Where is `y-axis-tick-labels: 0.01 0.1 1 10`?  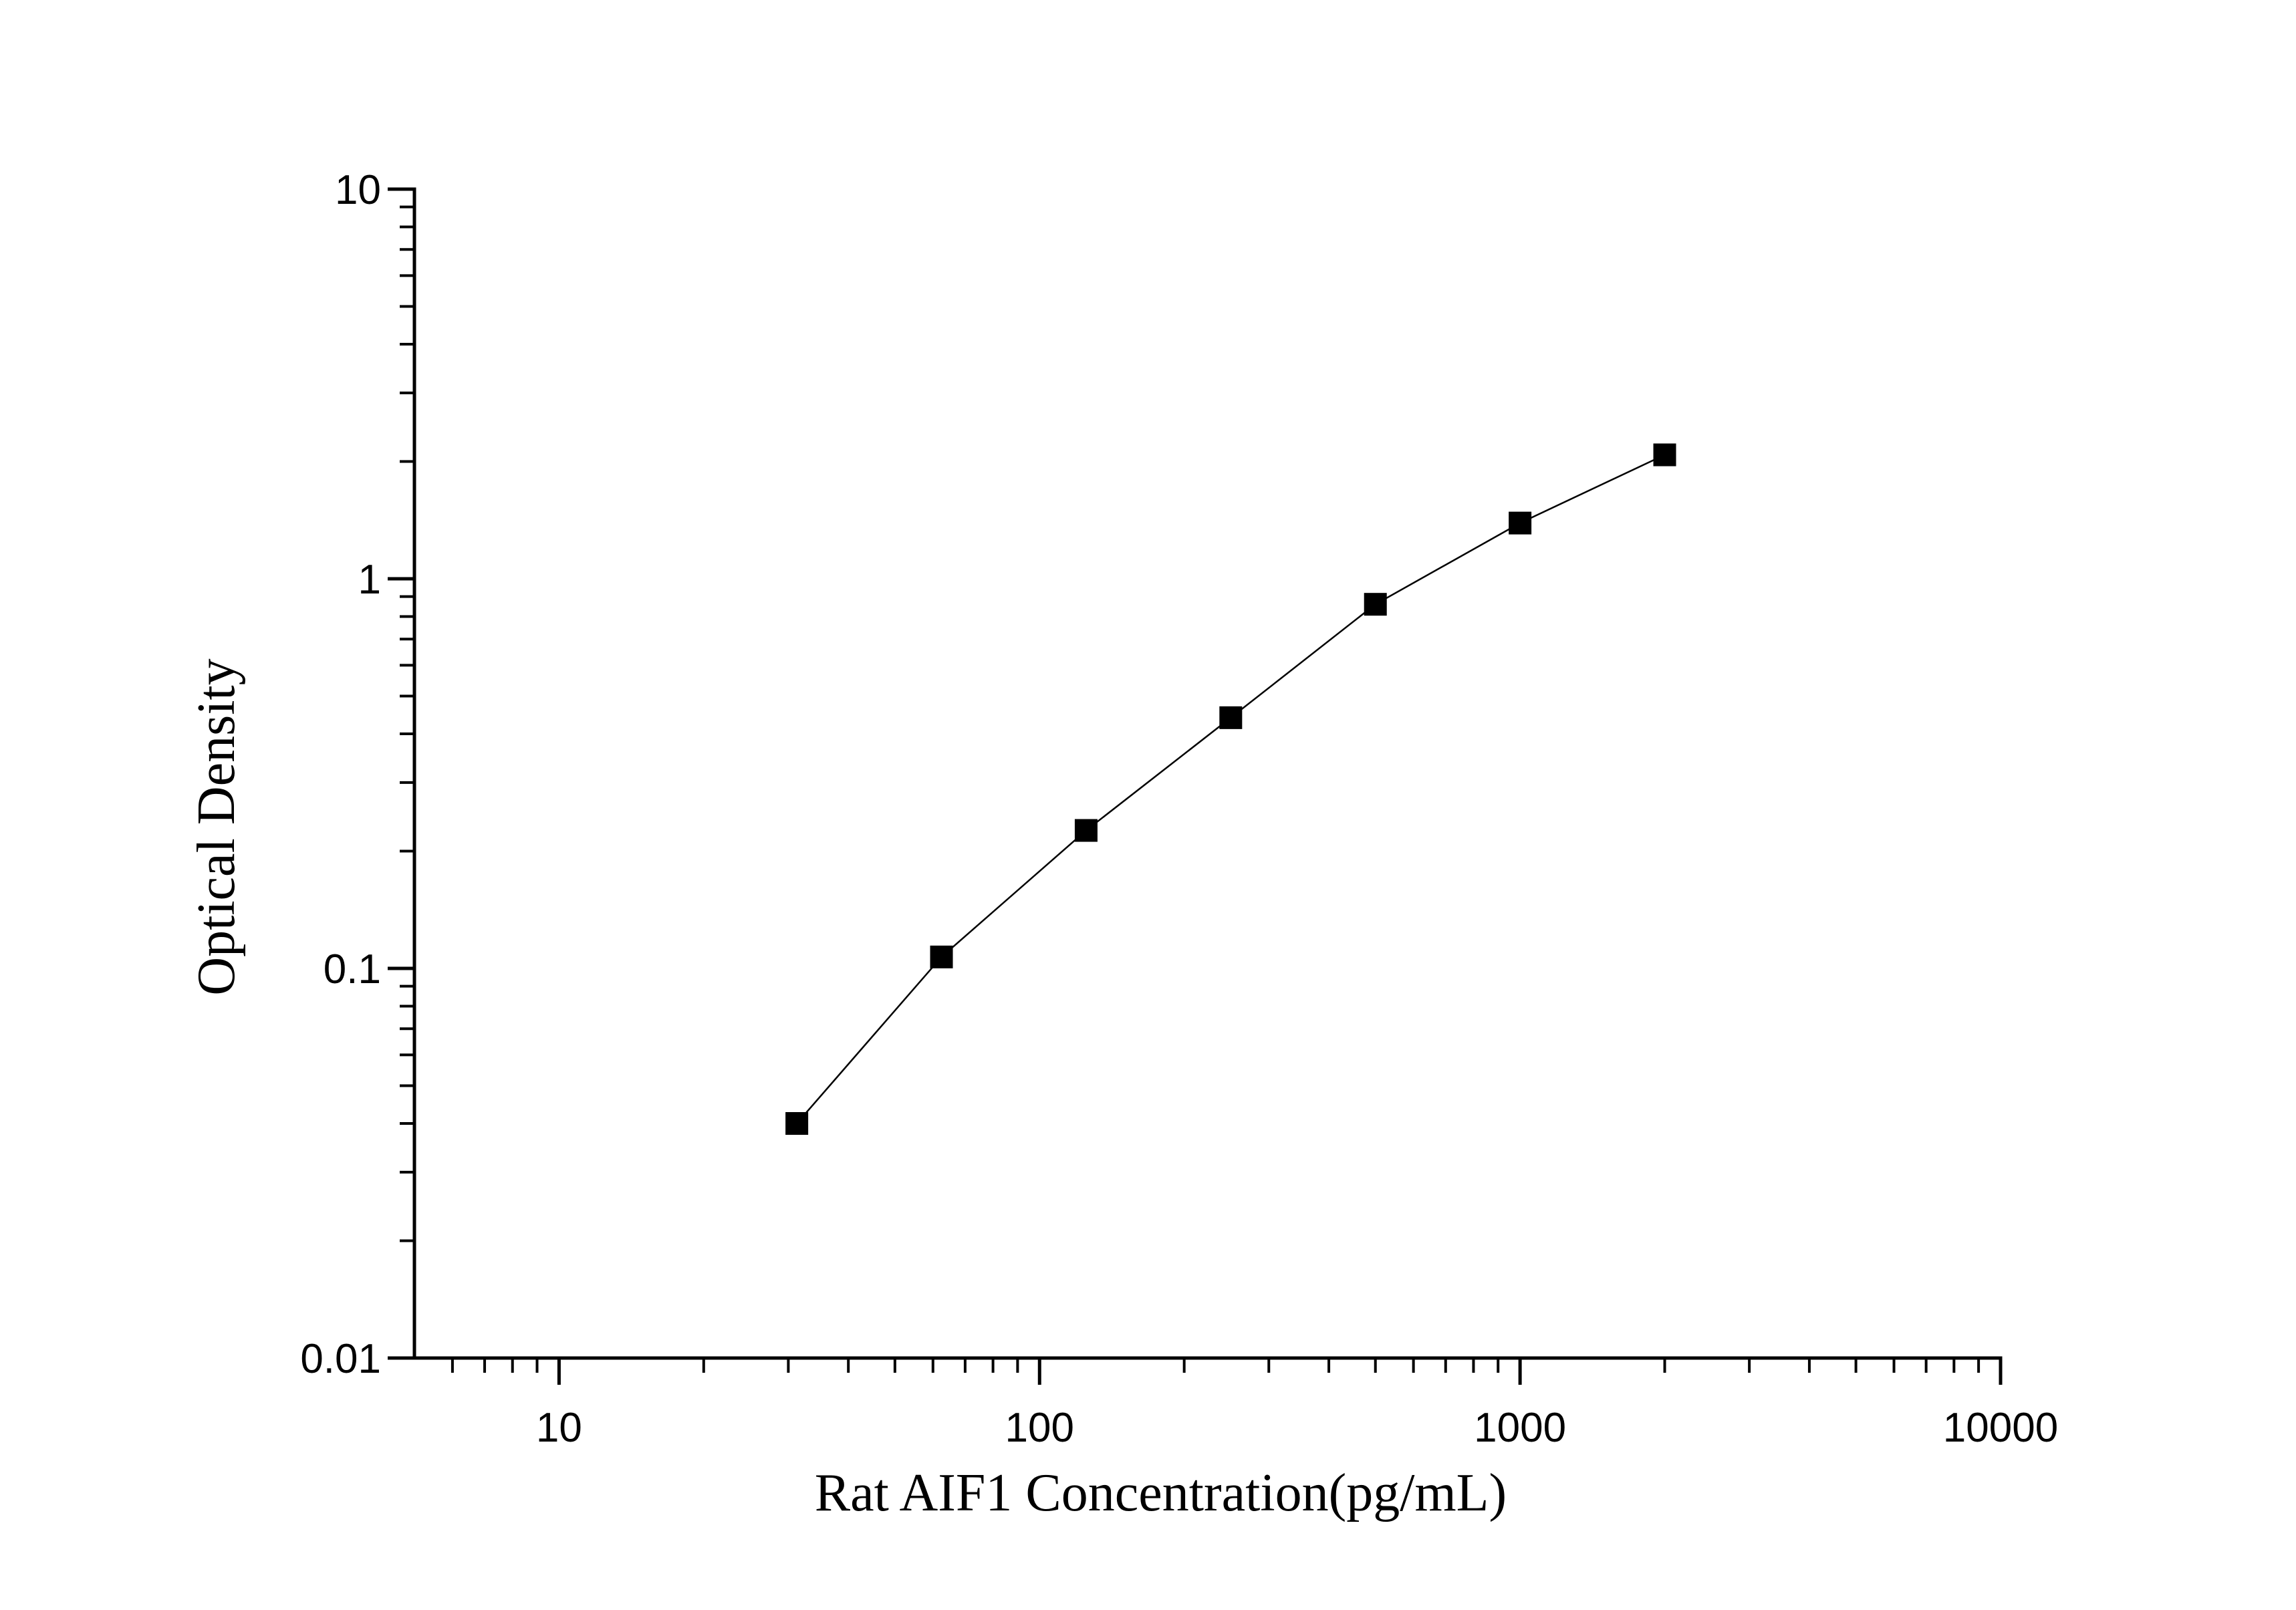 y-axis-tick-labels: 0.01 0.1 1 10 is located at coordinates (340, 775).